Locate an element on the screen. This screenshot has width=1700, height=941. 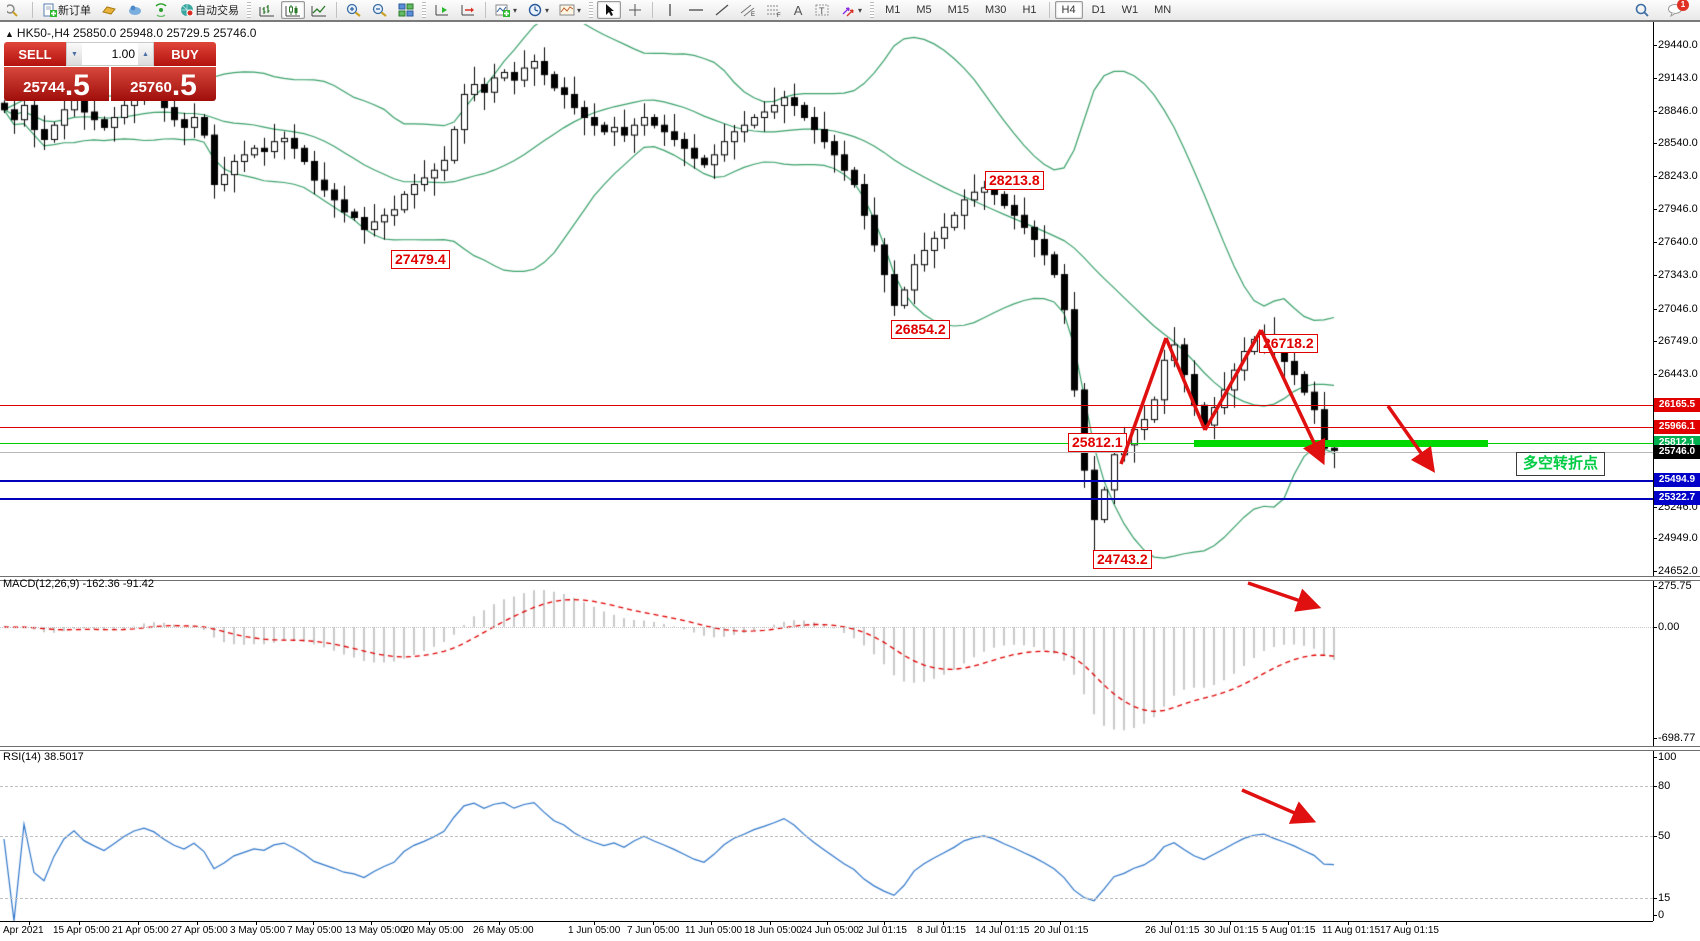
timeframe-button-m1: M1 is located at coordinates (893, 10).